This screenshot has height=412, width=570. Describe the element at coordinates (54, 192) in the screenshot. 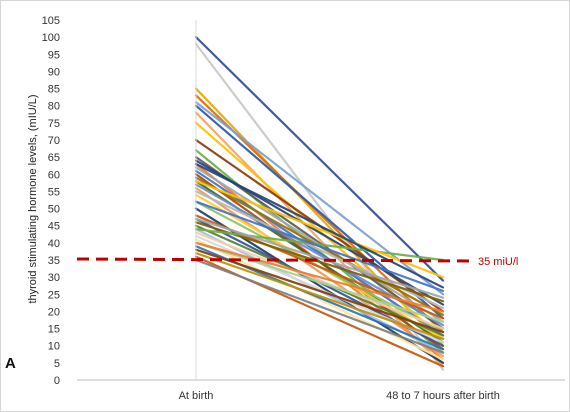

I see `y-tick-label: 55` at that location.